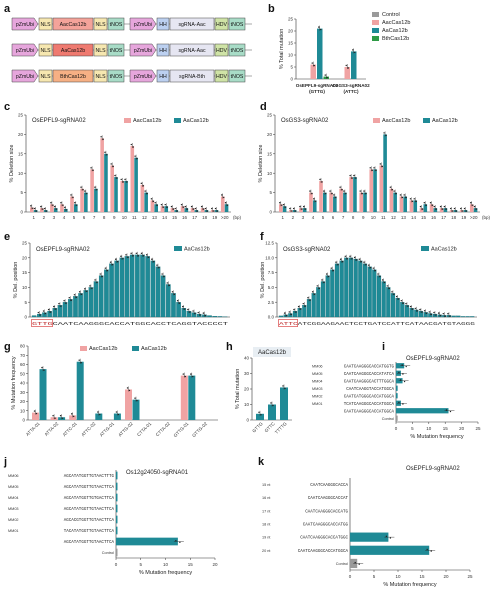  I want to click on group-sublabel: (ATTC), so click(351, 91).